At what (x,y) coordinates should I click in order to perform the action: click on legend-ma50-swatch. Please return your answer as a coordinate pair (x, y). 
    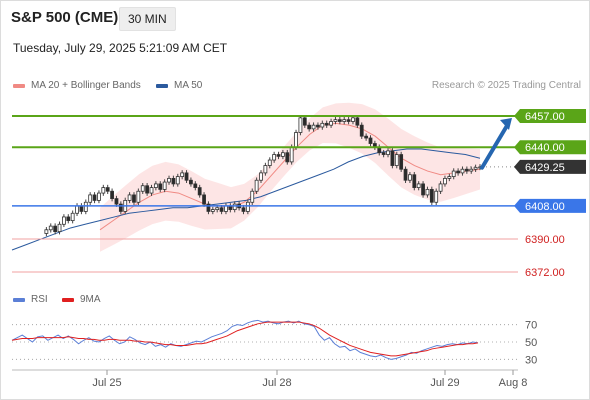
    Looking at the image, I should click on (162, 85).